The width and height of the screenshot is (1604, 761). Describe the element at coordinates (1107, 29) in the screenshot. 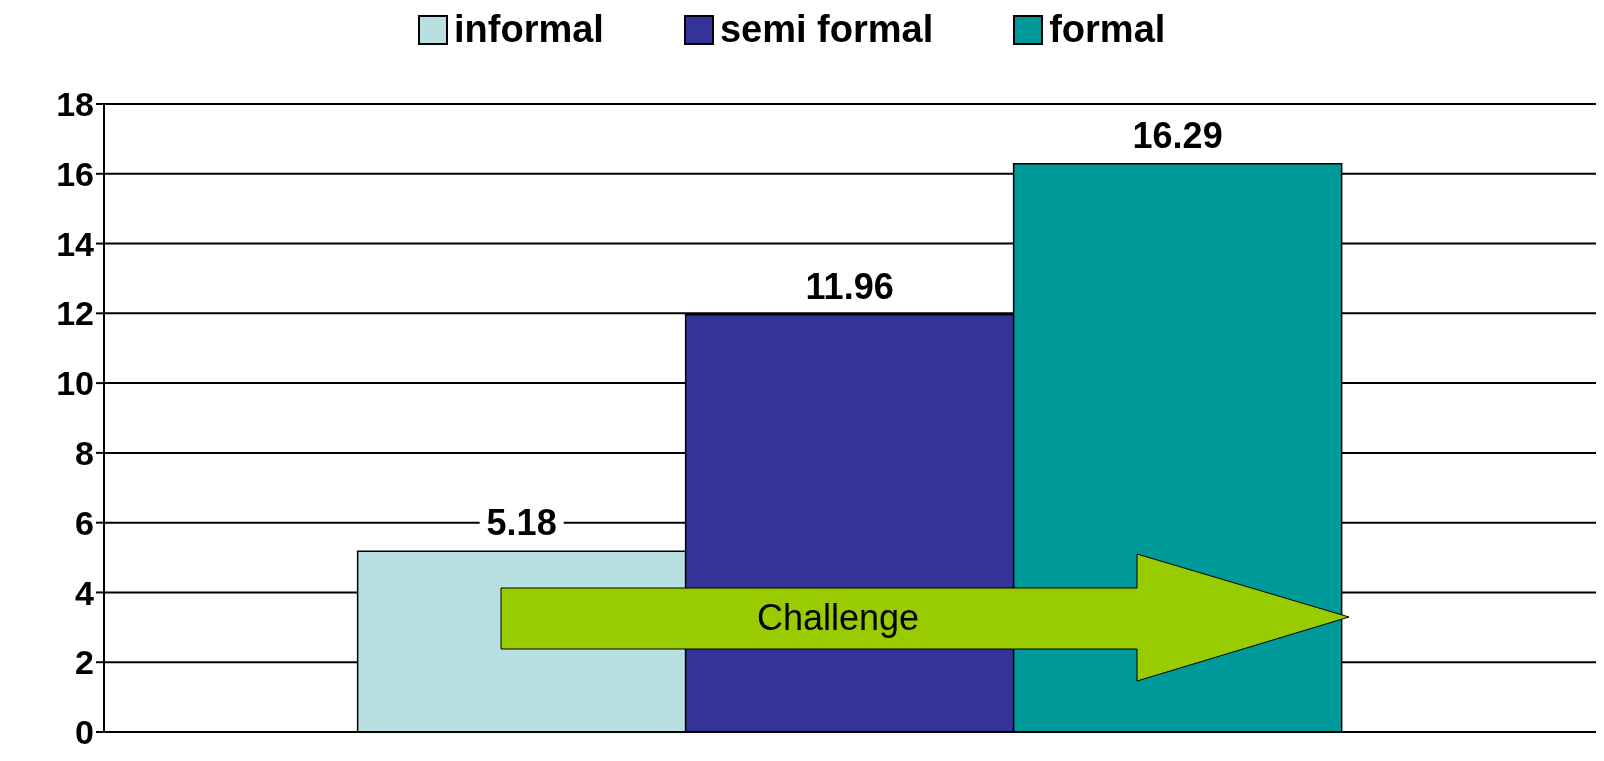

I see `legend-label: formal` at that location.